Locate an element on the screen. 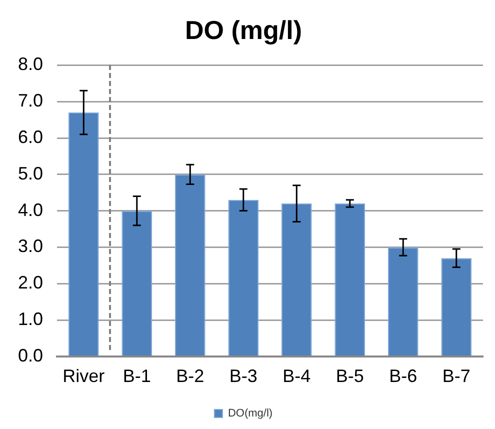 The image size is (495, 429). y-tick-label: 7.0 is located at coordinates (31, 100).